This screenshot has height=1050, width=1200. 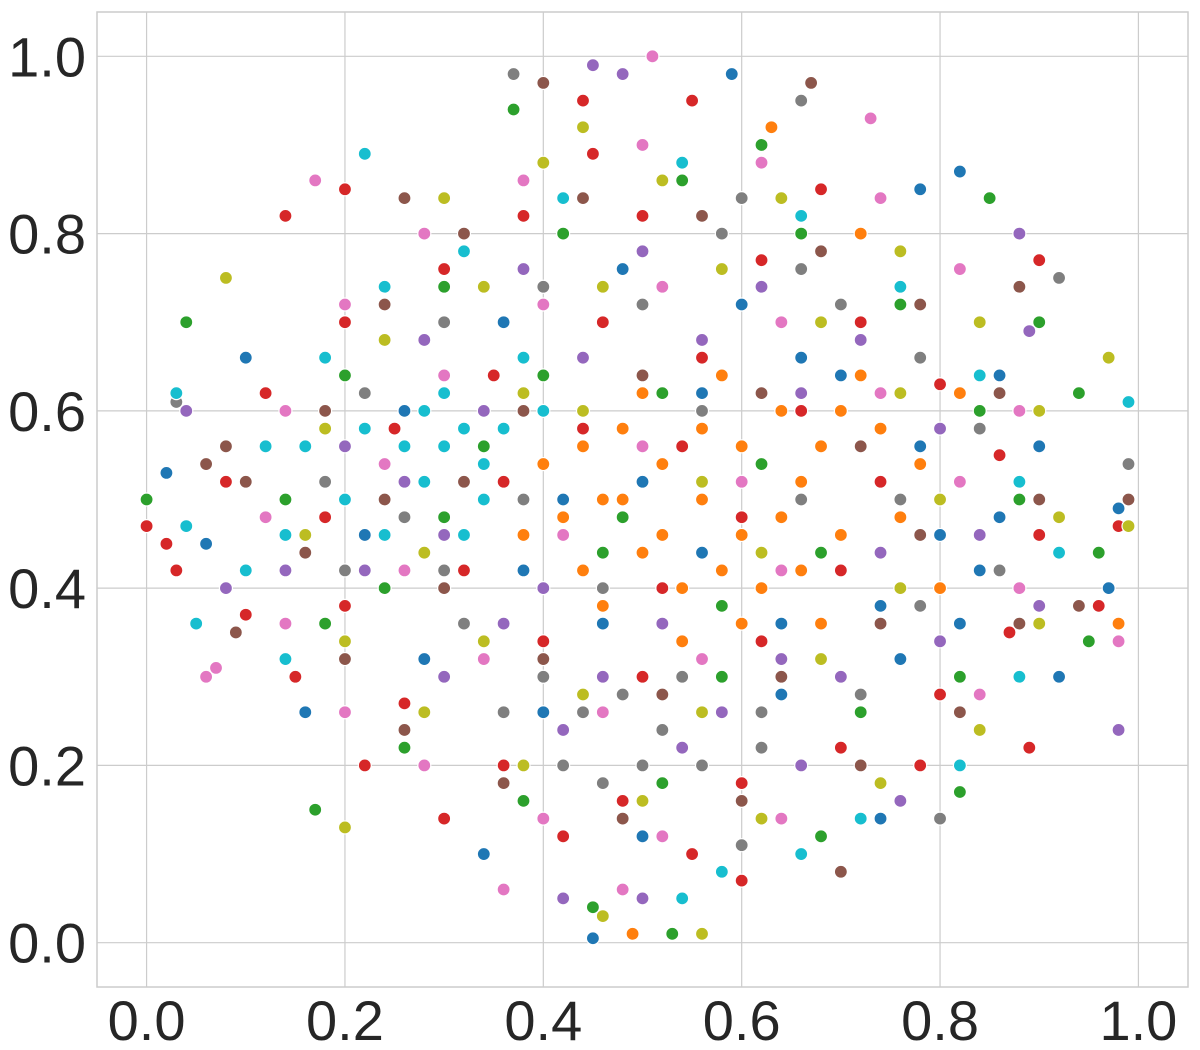 What do you see at coordinates (543, 1019) in the screenshot?
I see `x-tick-label: 0.4` at bounding box center [543, 1019].